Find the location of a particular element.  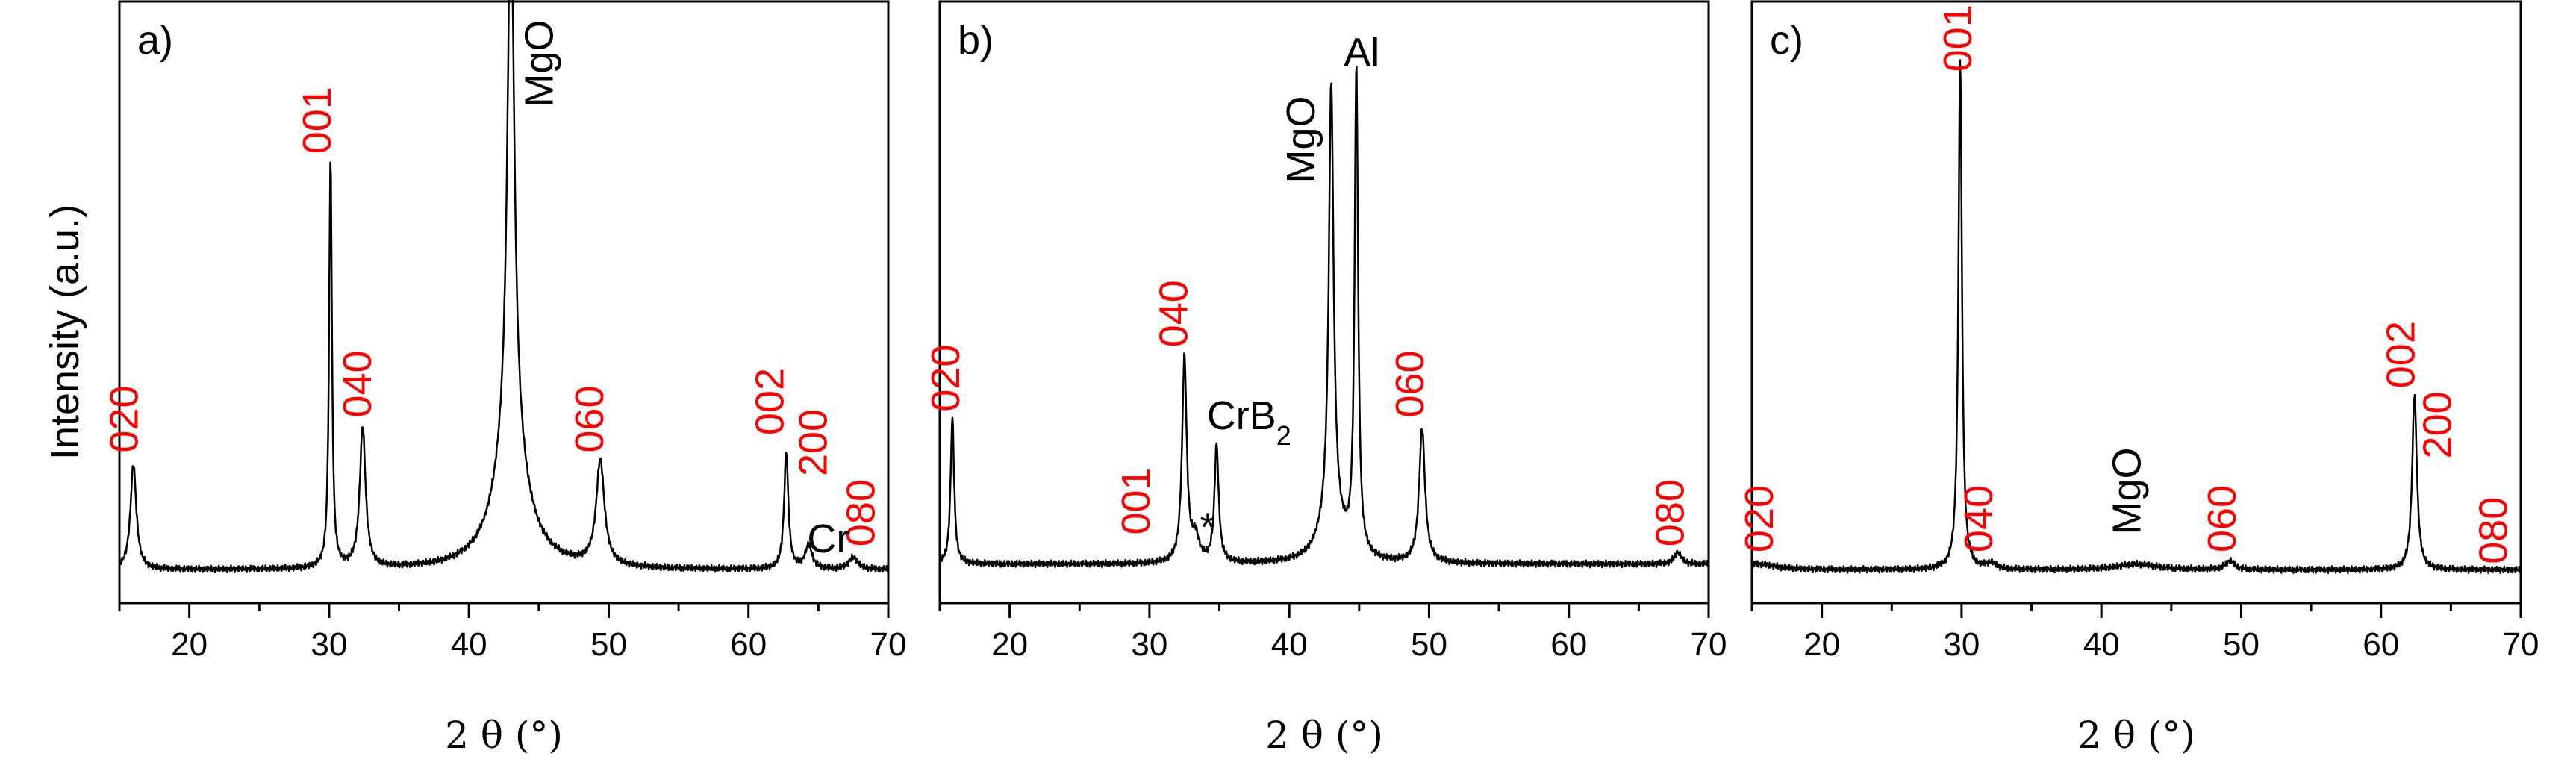

y-axis-title: Intensity (a.u.) is located at coordinates (65, 332).